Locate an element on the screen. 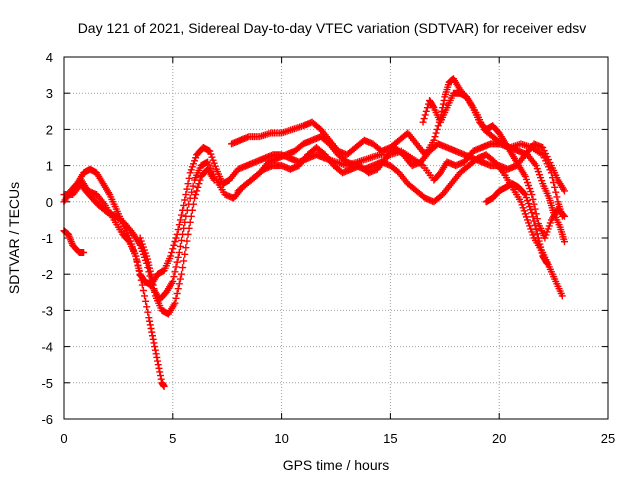 The height and width of the screenshot is (485, 640). y-tick-label: -6 is located at coordinates (47, 419).